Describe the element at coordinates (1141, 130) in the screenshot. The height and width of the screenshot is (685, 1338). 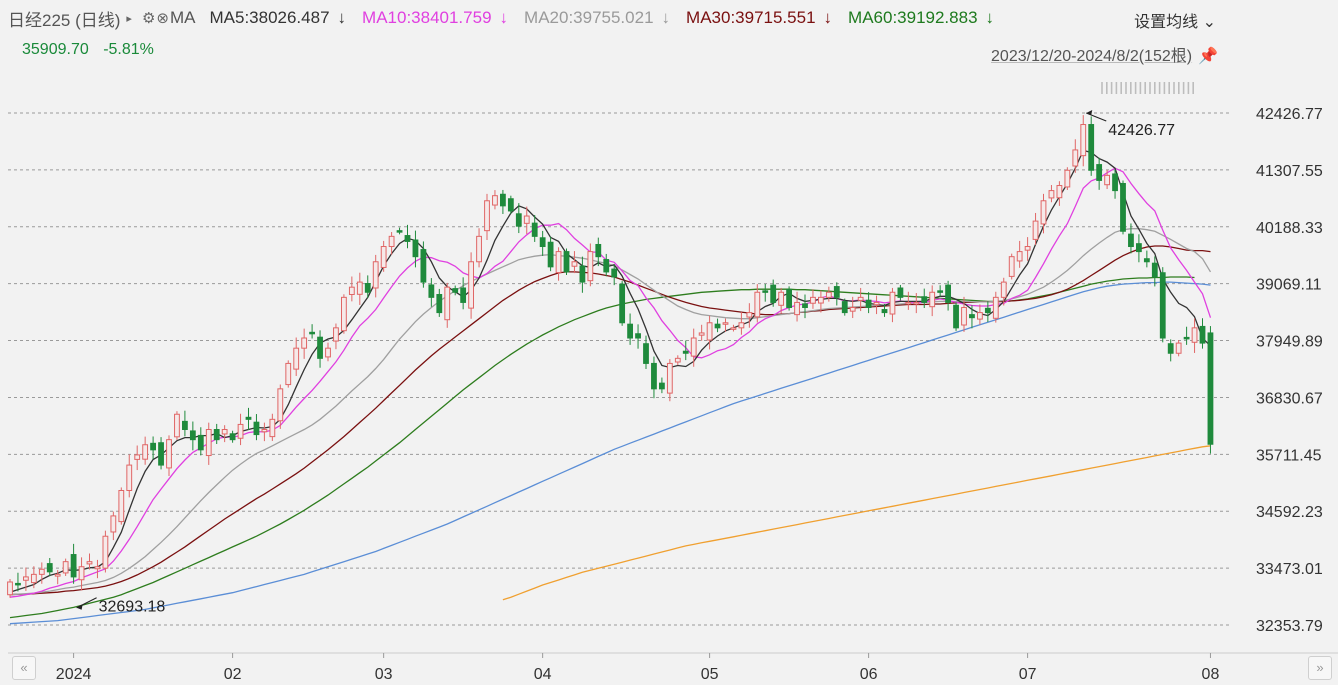
I see `annotation-label: 42426.77` at that location.